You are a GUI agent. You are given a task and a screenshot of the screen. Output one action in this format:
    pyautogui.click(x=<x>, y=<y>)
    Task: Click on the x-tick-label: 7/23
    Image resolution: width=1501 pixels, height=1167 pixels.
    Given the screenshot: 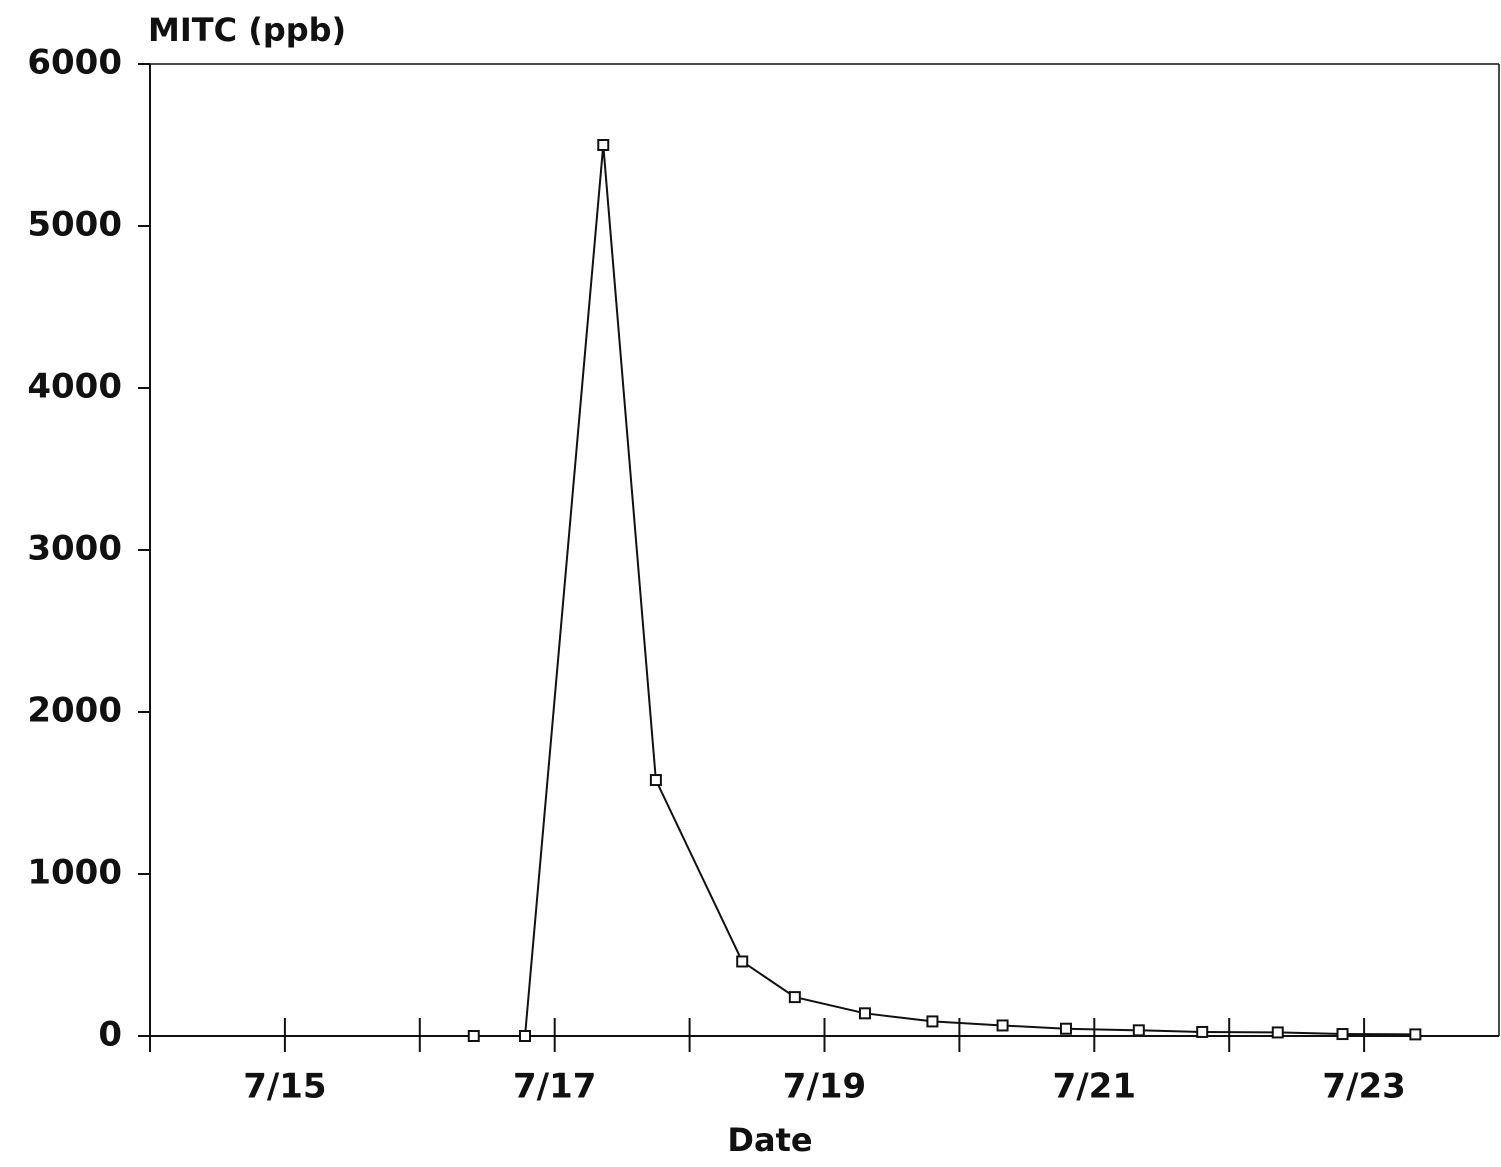 What is the action you would take?
    pyautogui.click(x=1363, y=1087)
    